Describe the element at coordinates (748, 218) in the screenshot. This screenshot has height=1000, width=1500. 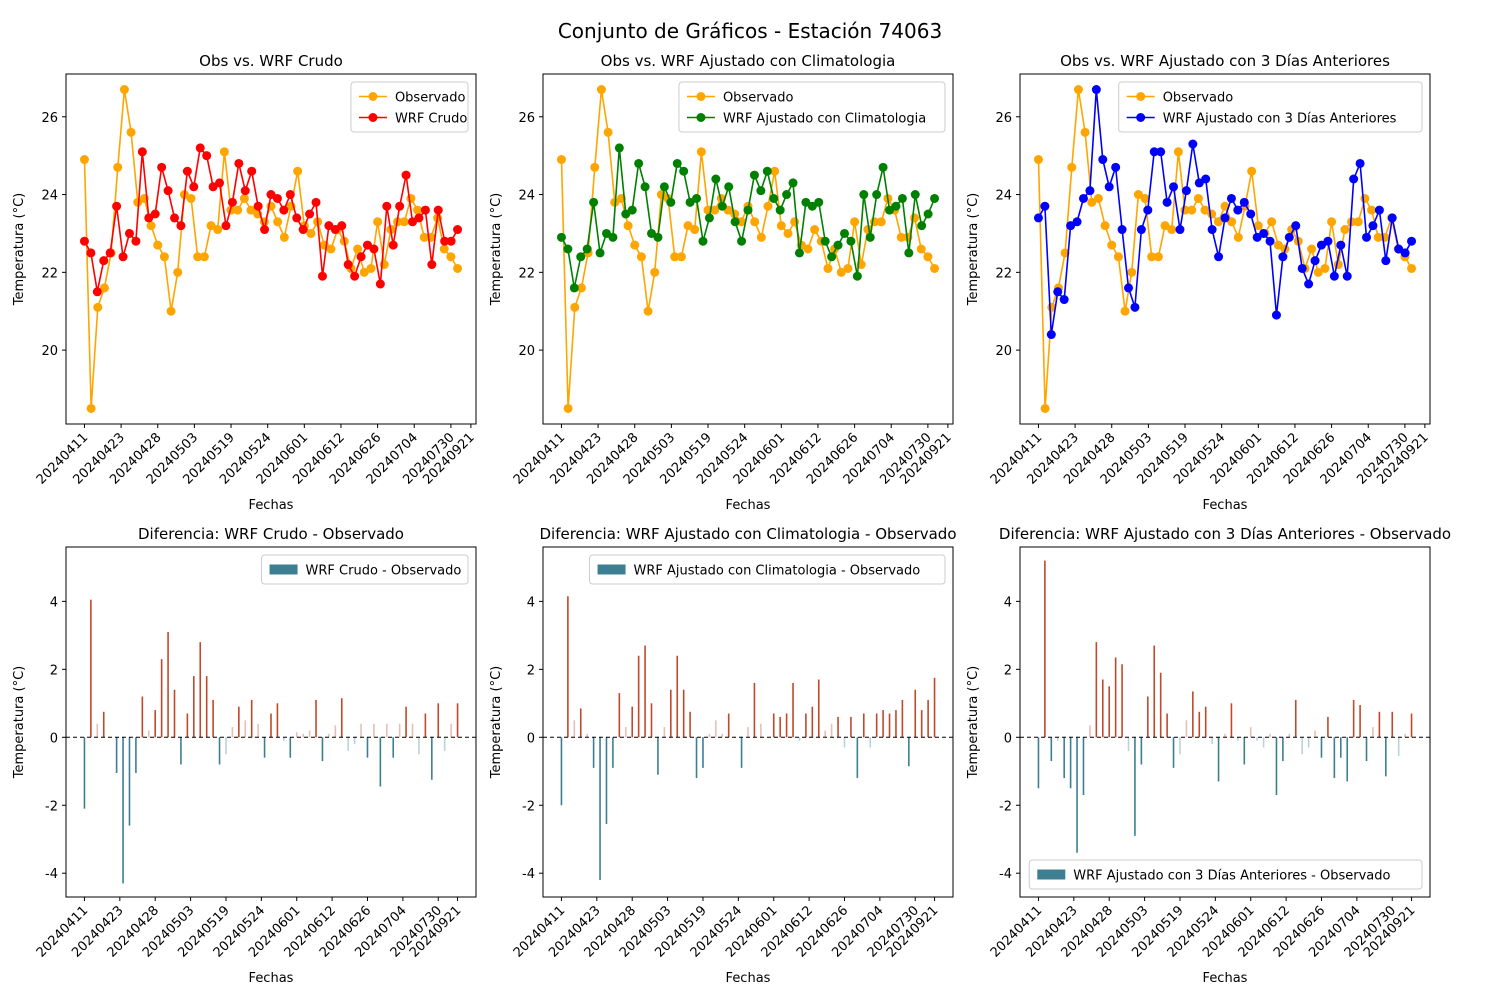
I see `series-line-wrf` at that location.